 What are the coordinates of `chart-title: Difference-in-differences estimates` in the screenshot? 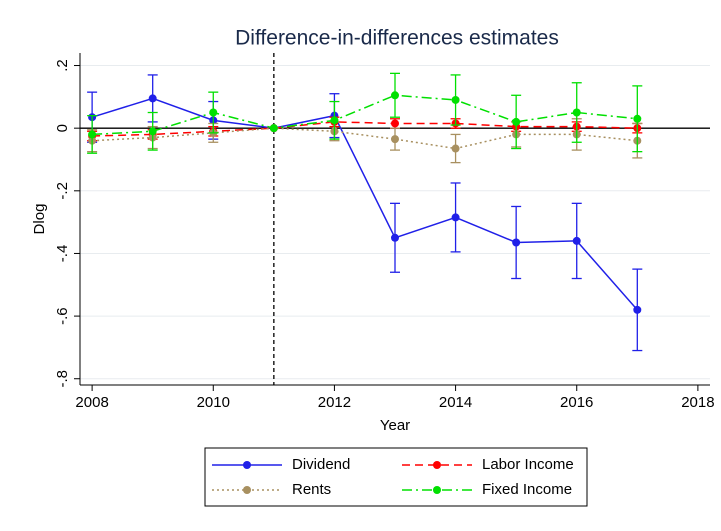 It's located at (397, 38).